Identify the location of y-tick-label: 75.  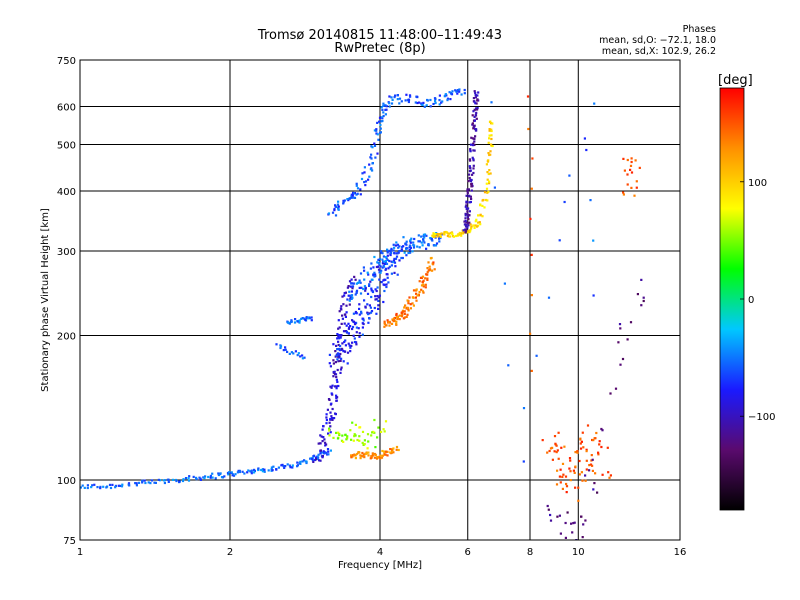
(69, 541).